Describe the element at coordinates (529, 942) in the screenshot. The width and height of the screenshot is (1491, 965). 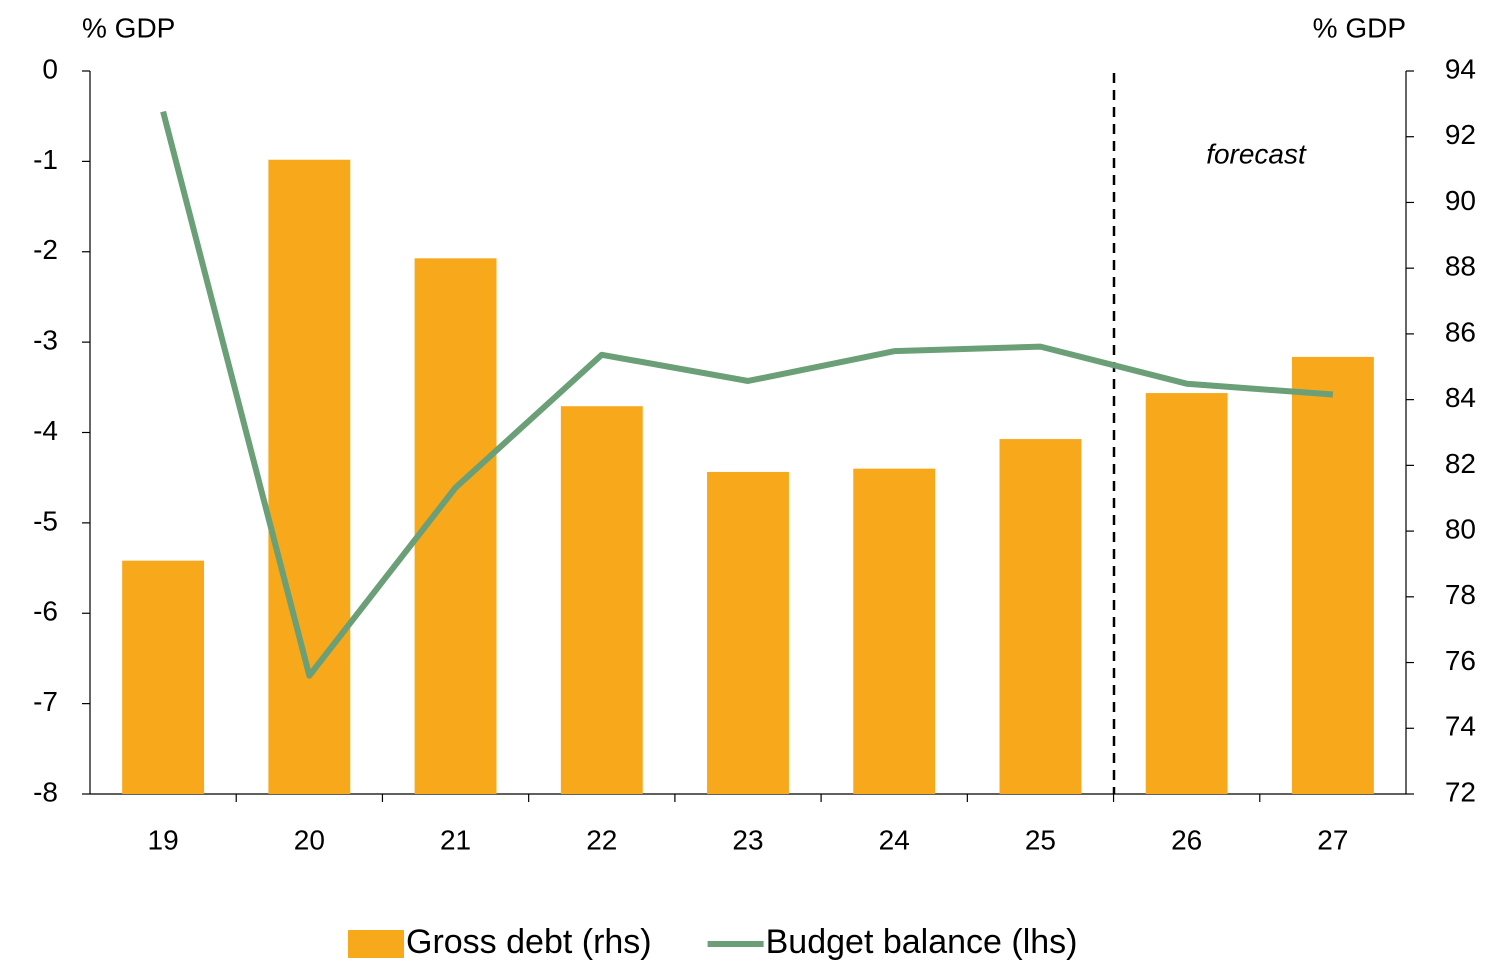
I see `legend-label: Gross debt (rhs)` at that location.